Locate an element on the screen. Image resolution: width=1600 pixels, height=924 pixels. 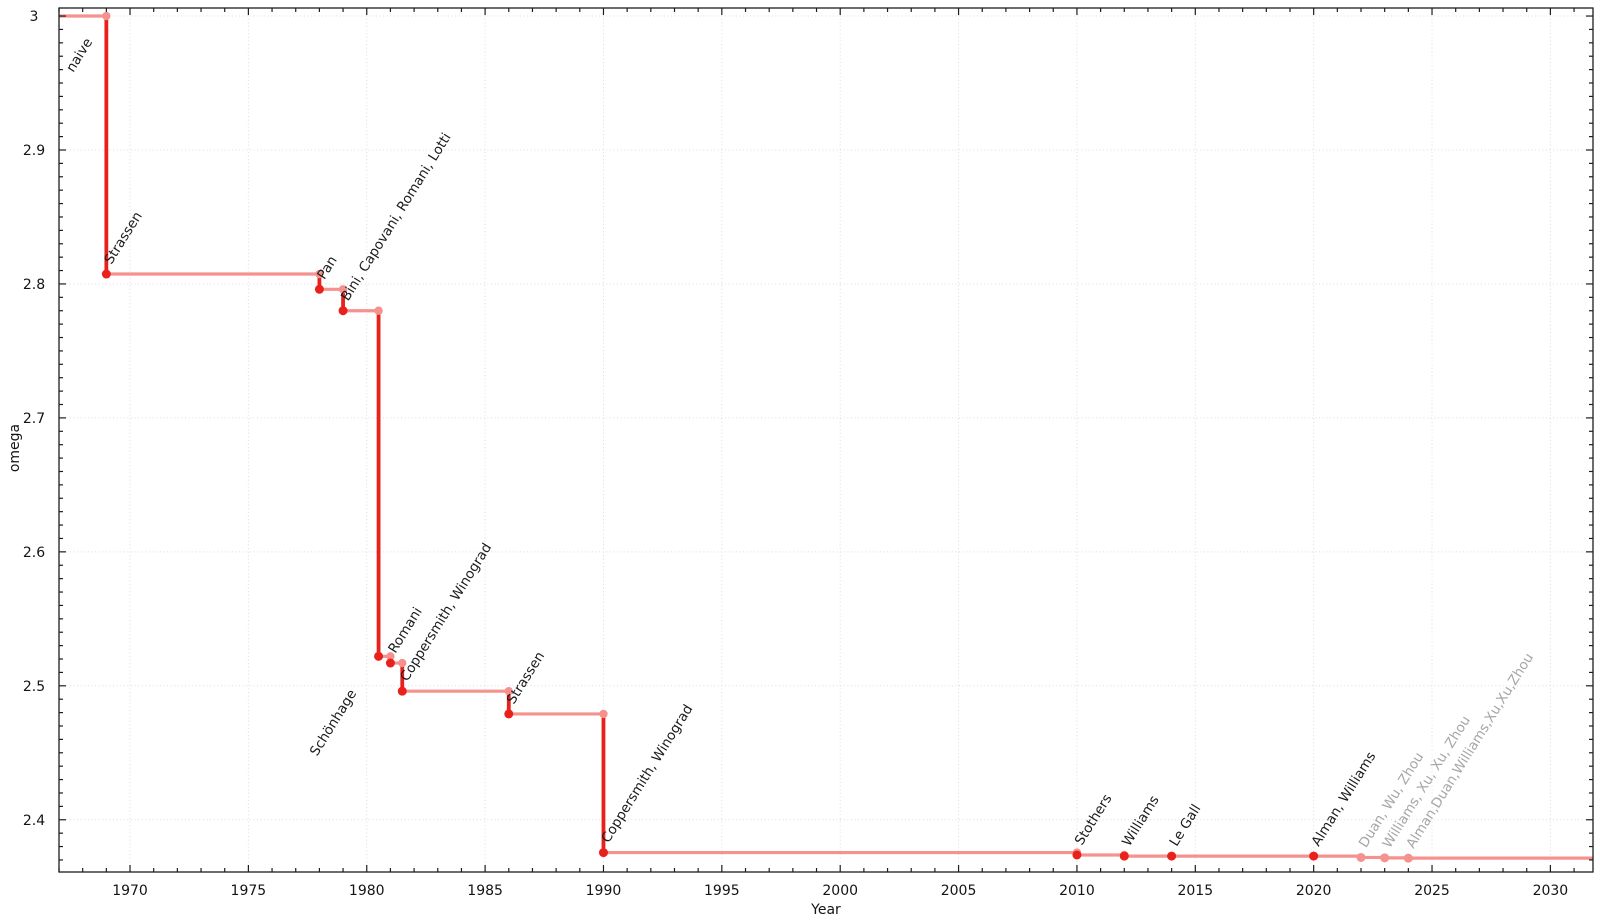
event-label: Williams is located at coordinates (1141, 821).